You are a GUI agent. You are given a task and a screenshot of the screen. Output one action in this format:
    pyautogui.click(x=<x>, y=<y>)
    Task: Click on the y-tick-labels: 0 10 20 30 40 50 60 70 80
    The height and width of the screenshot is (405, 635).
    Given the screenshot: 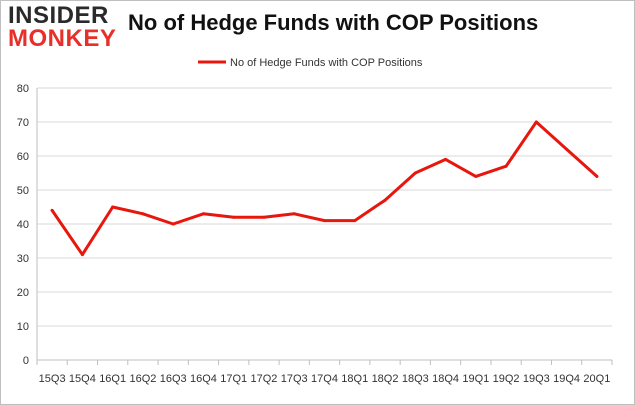 What is the action you would take?
    pyautogui.click(x=23, y=225)
    